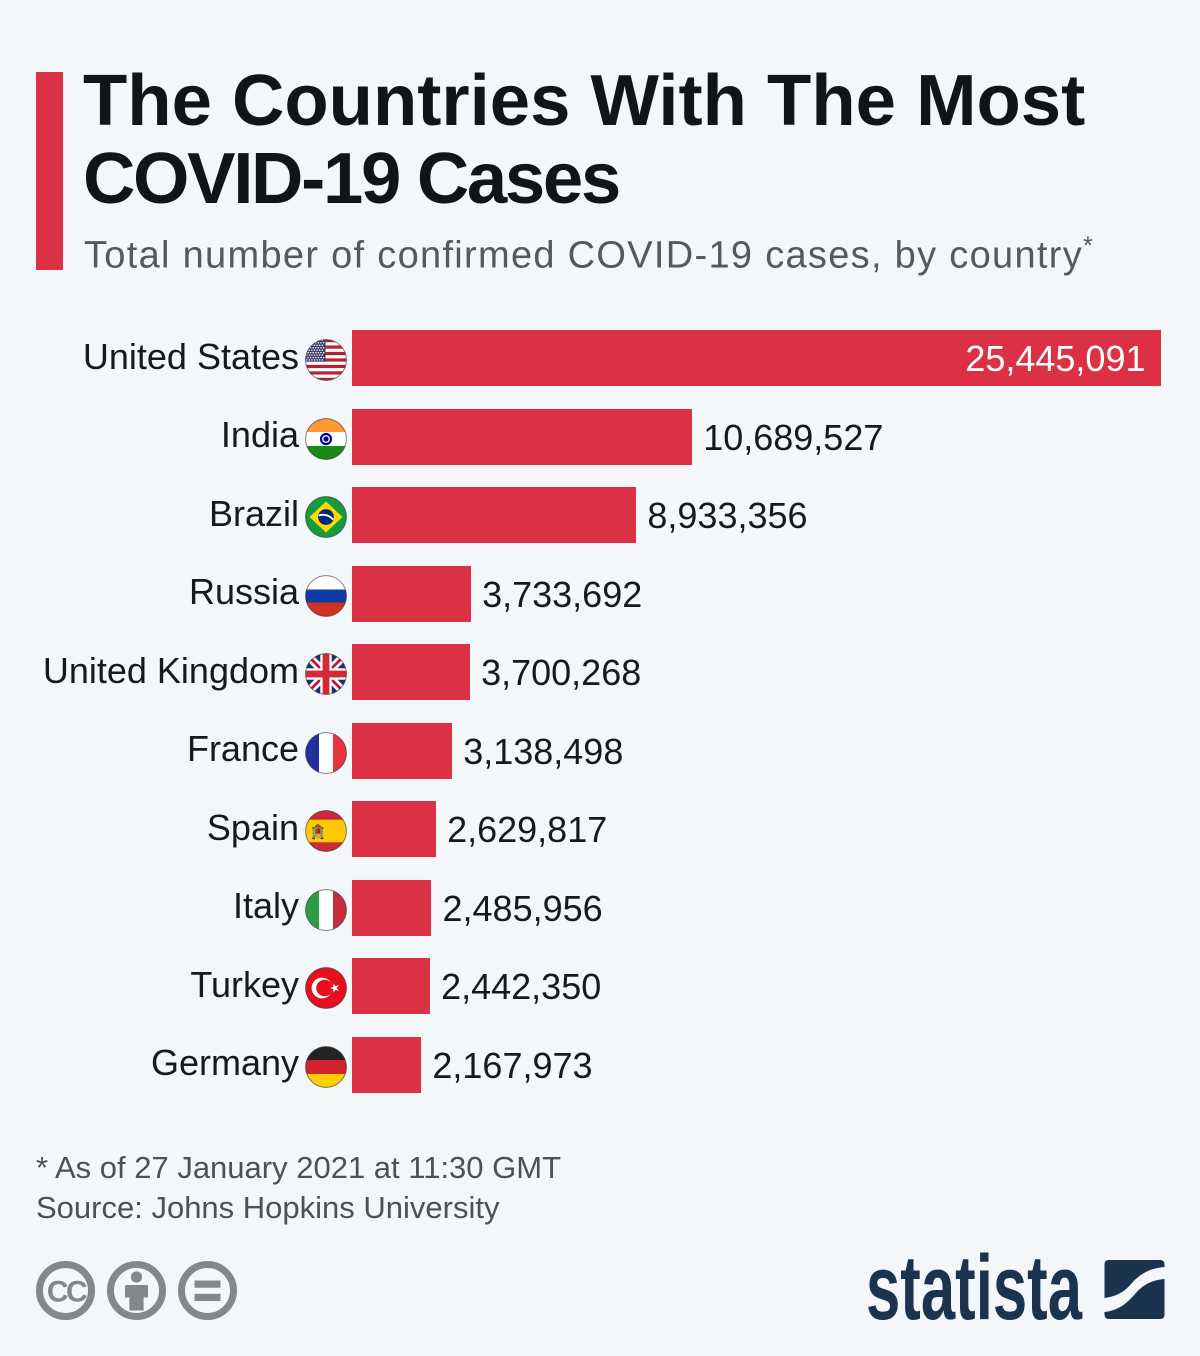 Image resolution: width=1200 pixels, height=1356 pixels. I want to click on svg-text: statista, so click(974, 1289).